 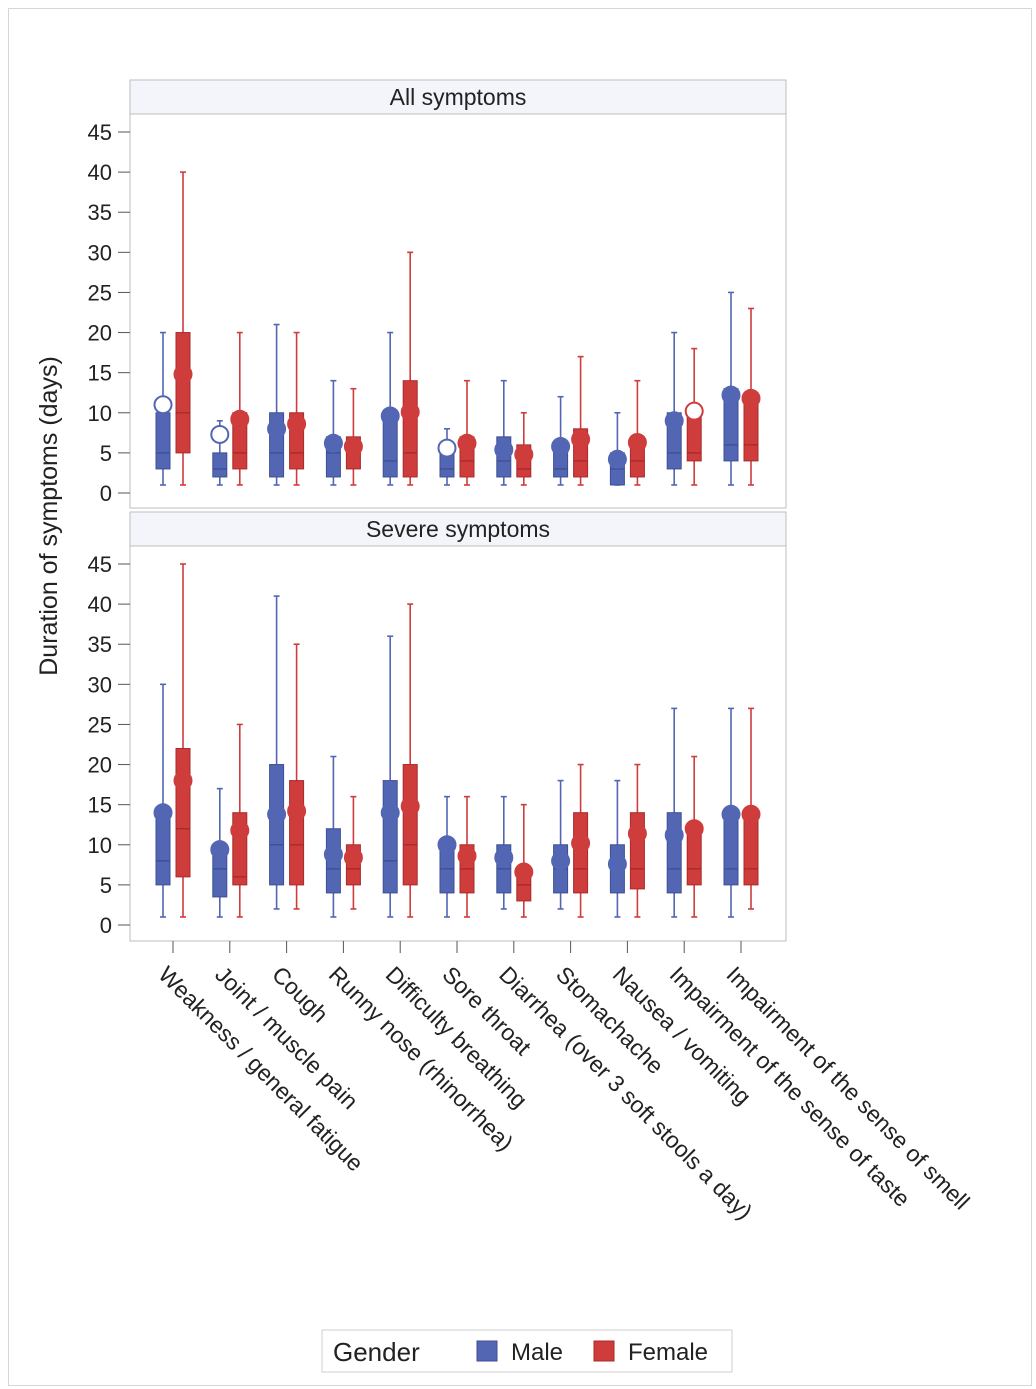 What do you see at coordinates (604, 1351) in the screenshot?
I see `legend-swatch-female` at bounding box center [604, 1351].